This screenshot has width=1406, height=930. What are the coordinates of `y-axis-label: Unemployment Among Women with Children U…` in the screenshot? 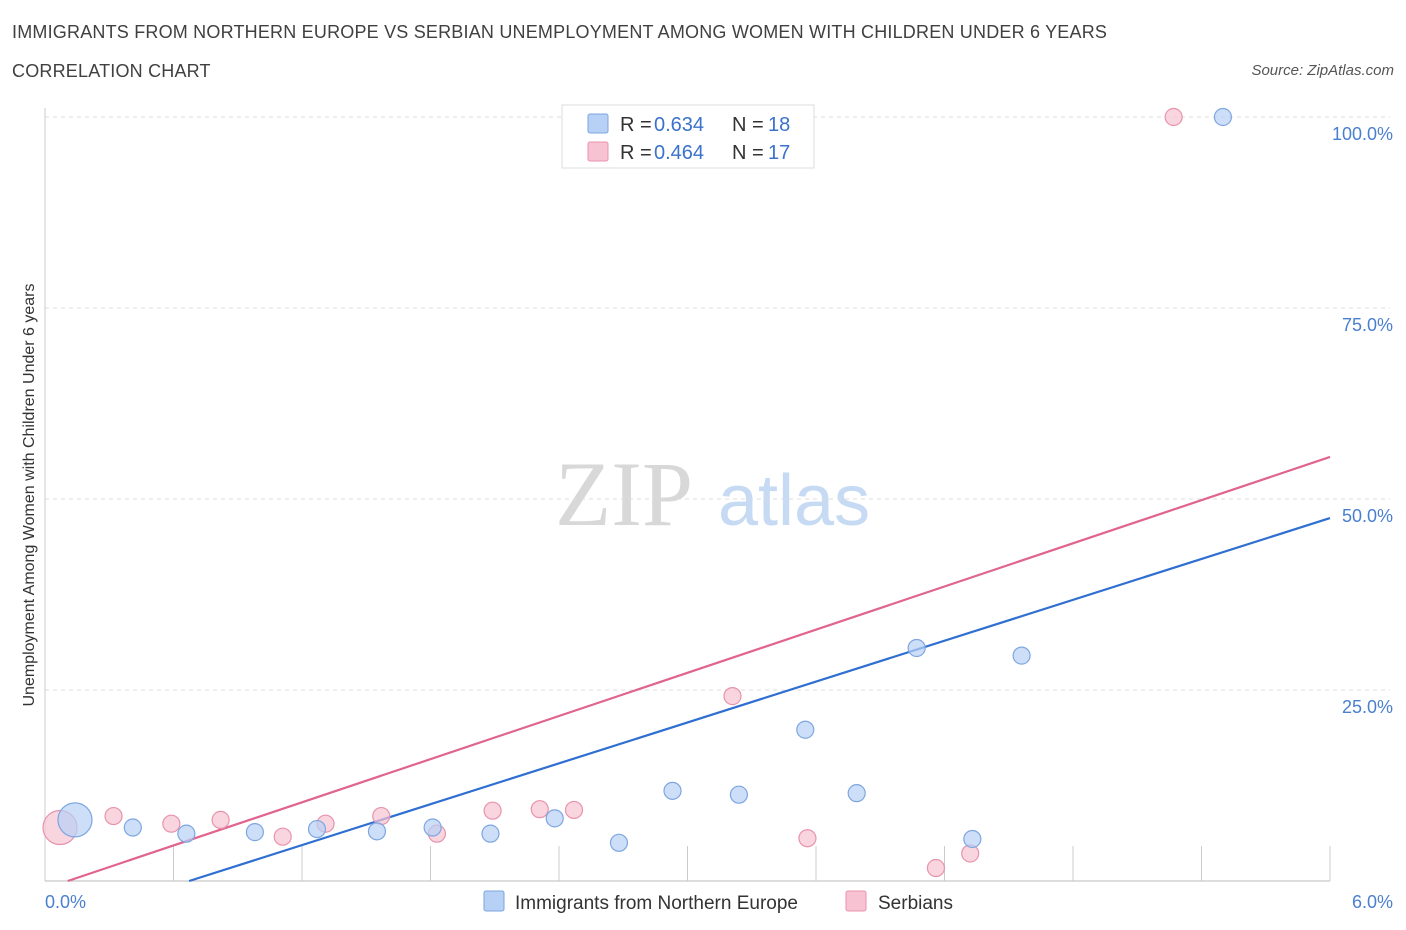 It's located at (29, 494).